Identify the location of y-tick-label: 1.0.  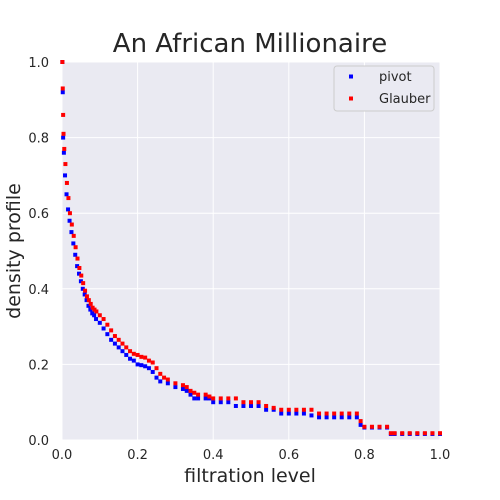
(38, 63).